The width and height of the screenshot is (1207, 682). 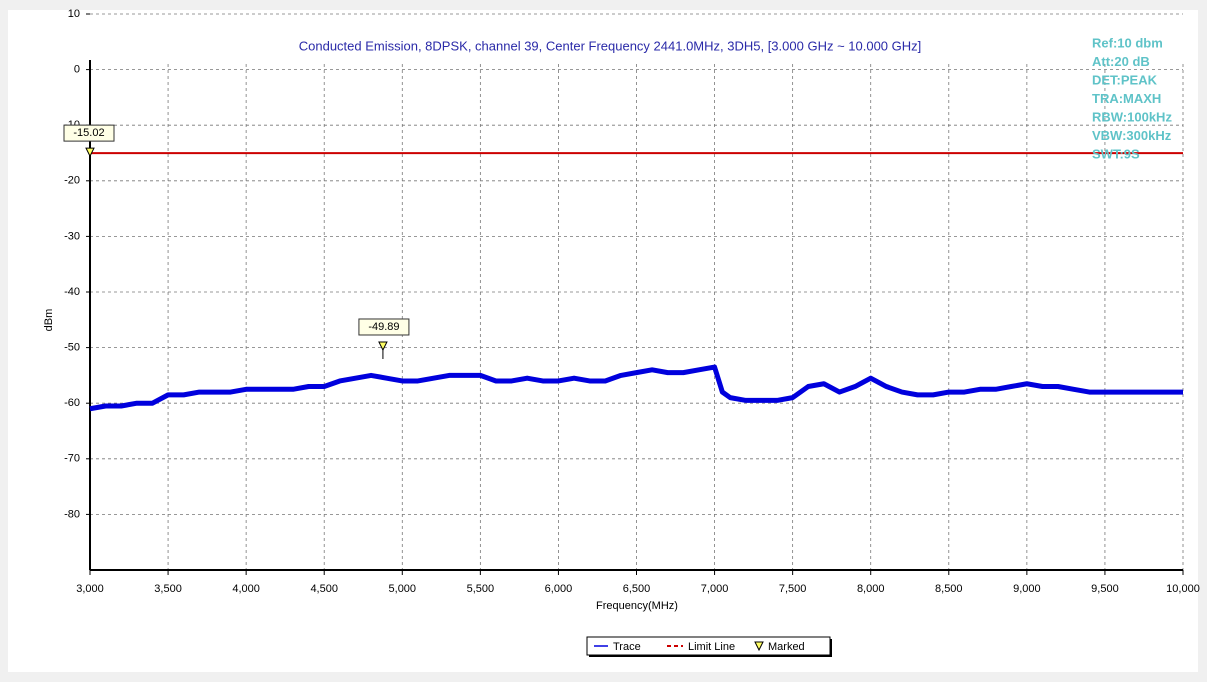 I want to click on x-tick-label: 5,000, so click(x=403, y=589).